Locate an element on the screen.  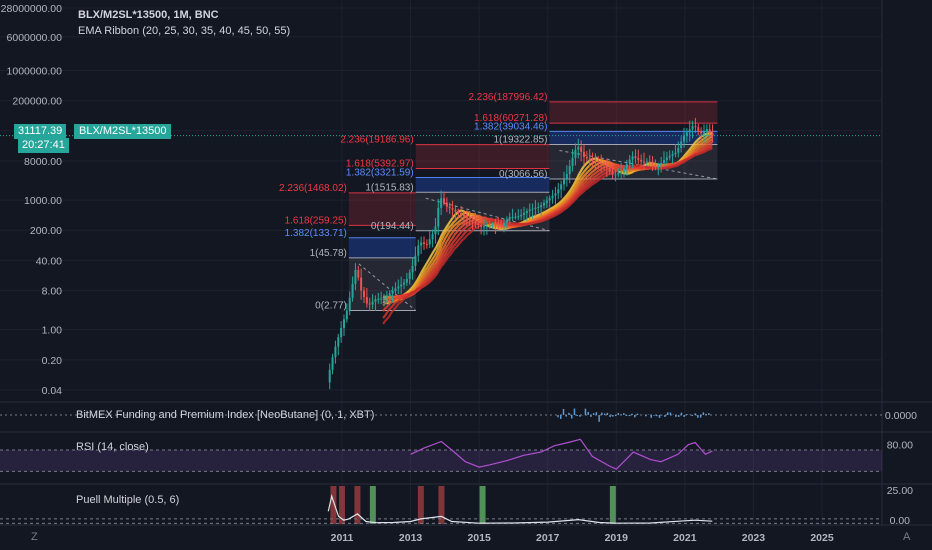
price-tick-label: 1000000.00 is located at coordinates (35, 71).